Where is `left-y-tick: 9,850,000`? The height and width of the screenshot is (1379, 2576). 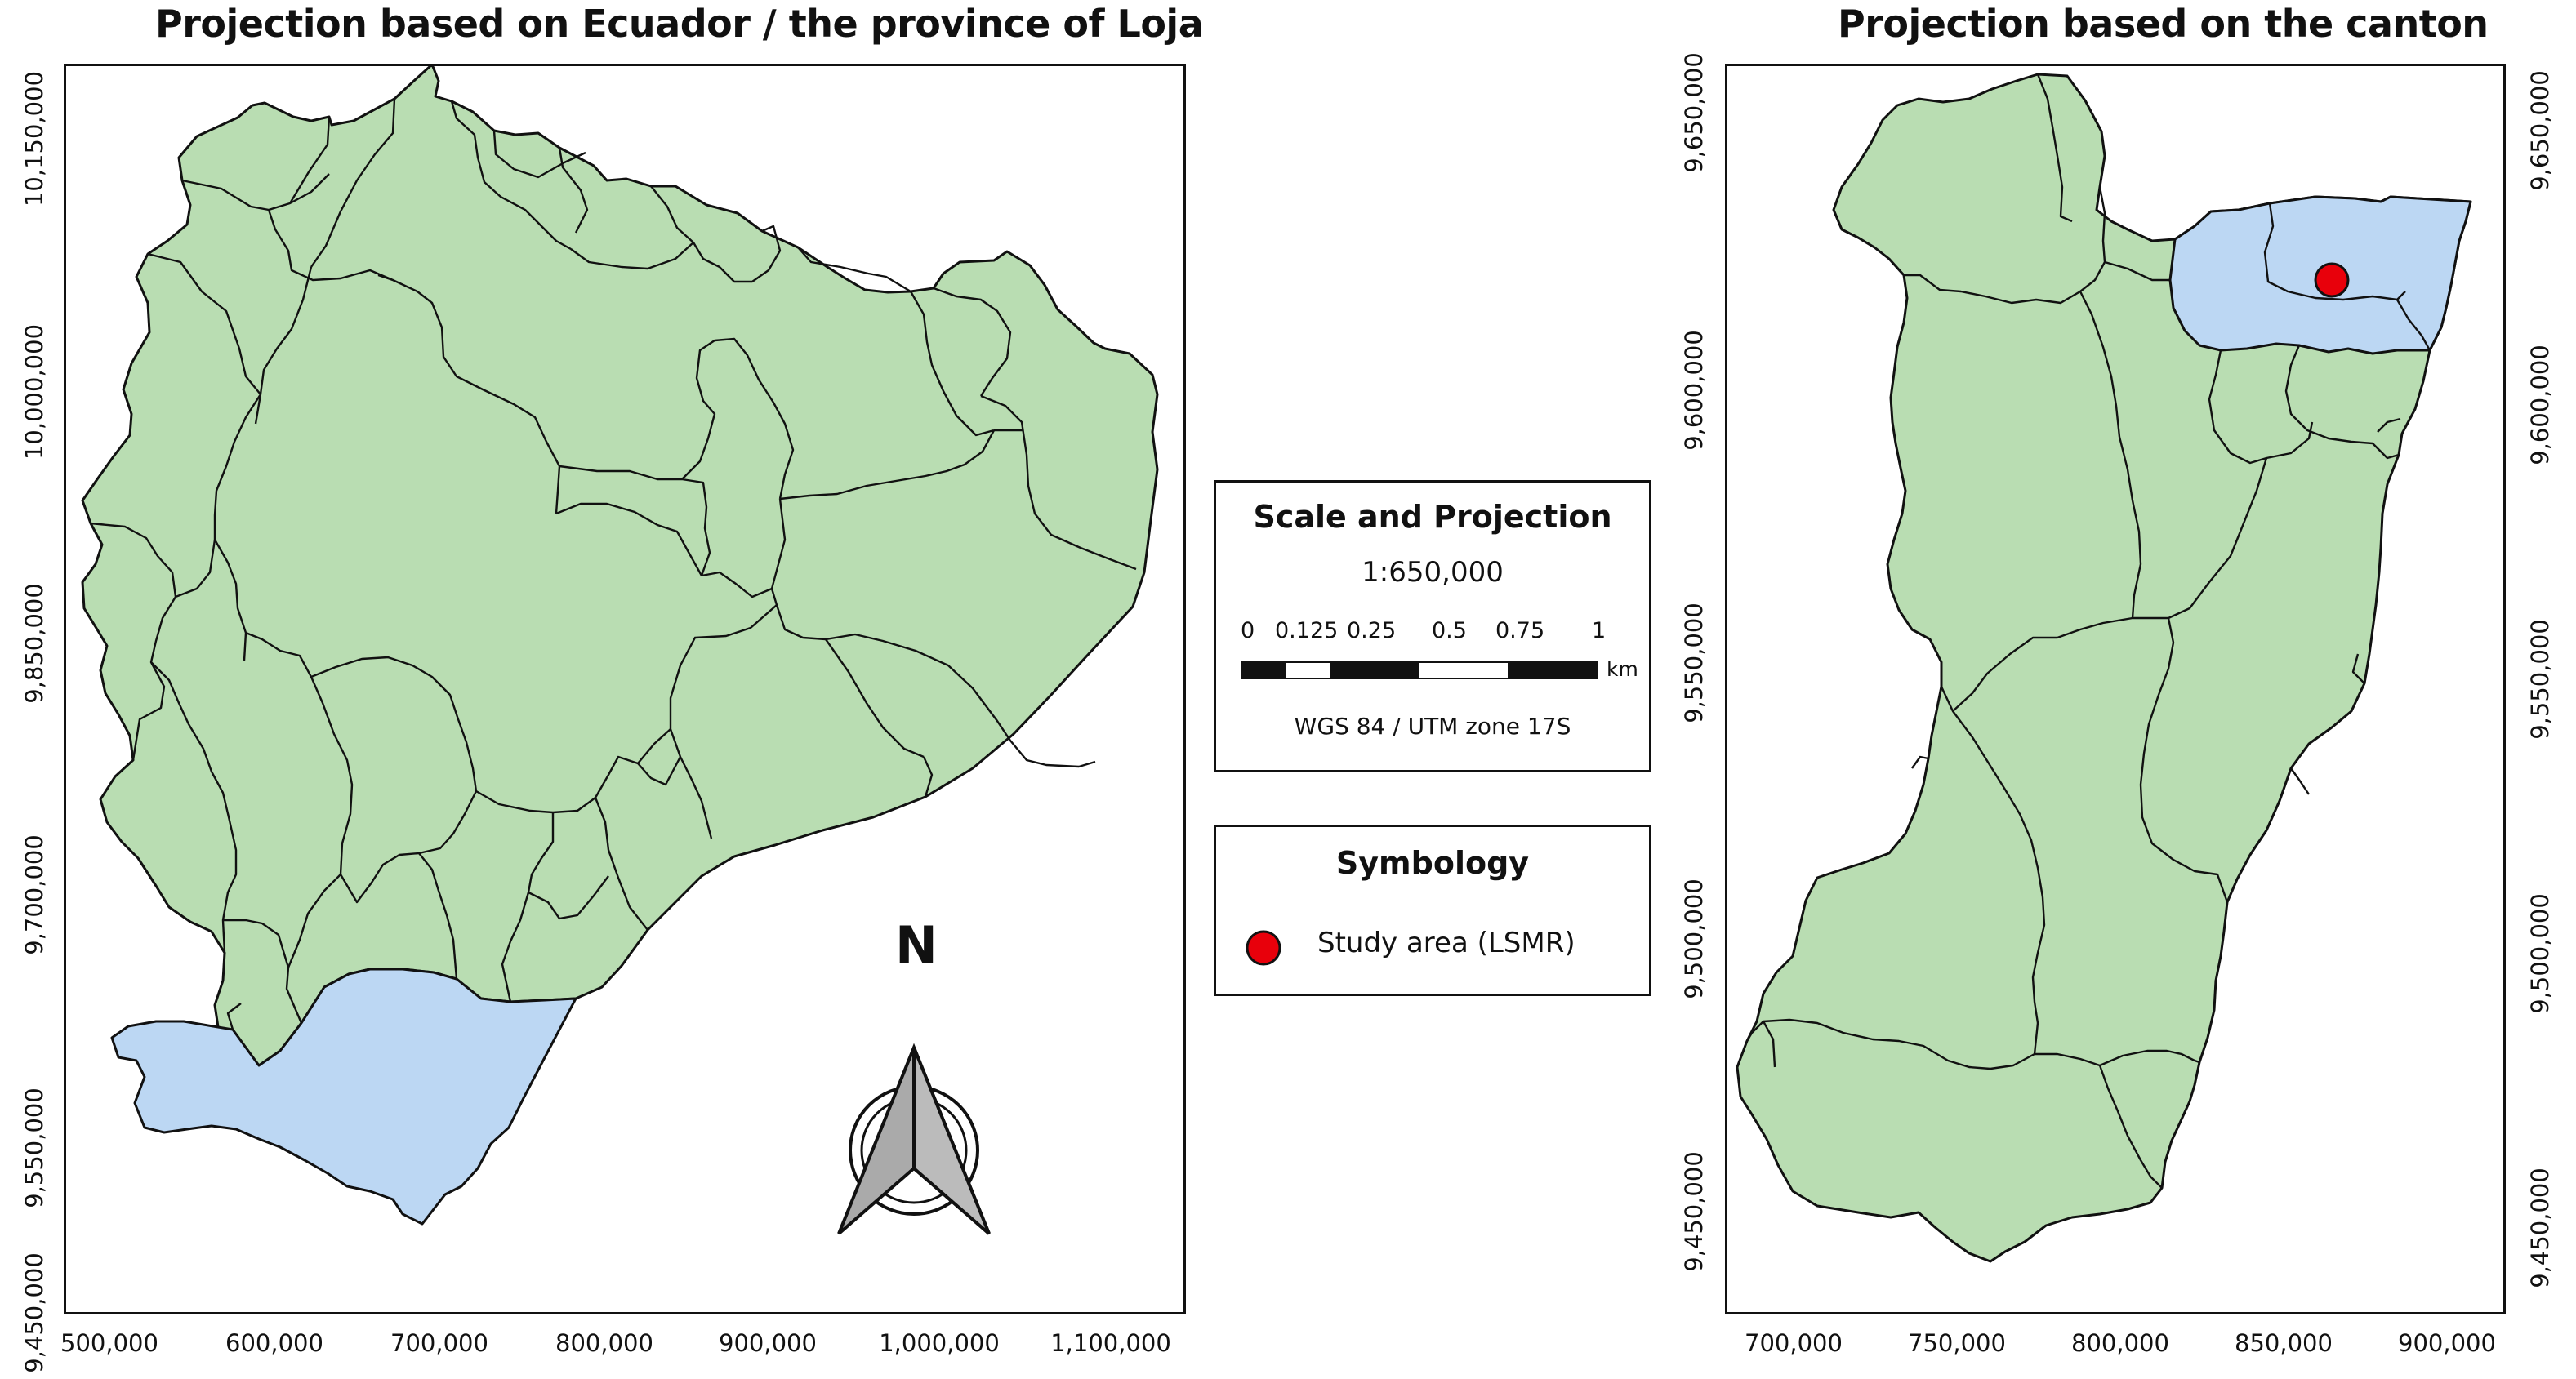
left-y-tick: 9,850,000 is located at coordinates (34, 643).